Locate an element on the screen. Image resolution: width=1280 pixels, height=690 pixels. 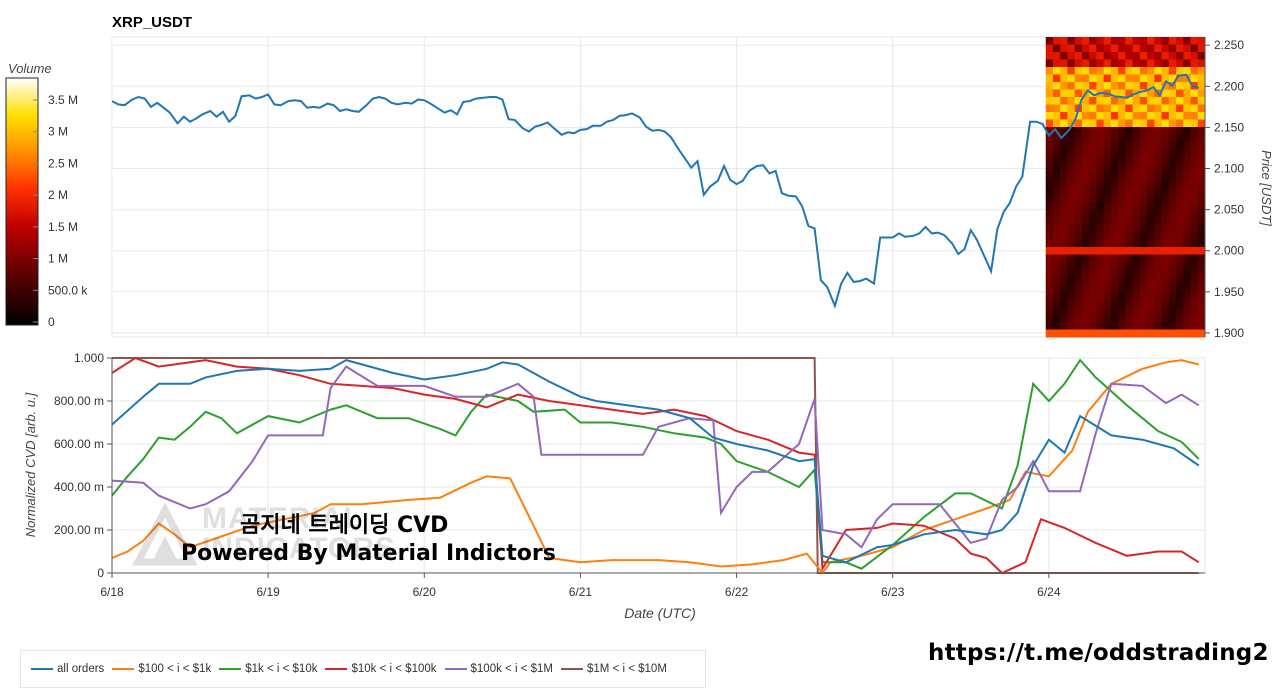
legend-entry: all orders is located at coordinates (67, 669).